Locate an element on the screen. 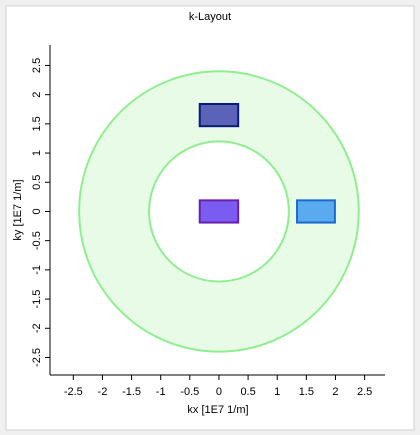 Image resolution: width=420 pixels, height=435 pixels. y-tick-label: -2.5 is located at coordinates (37, 357).